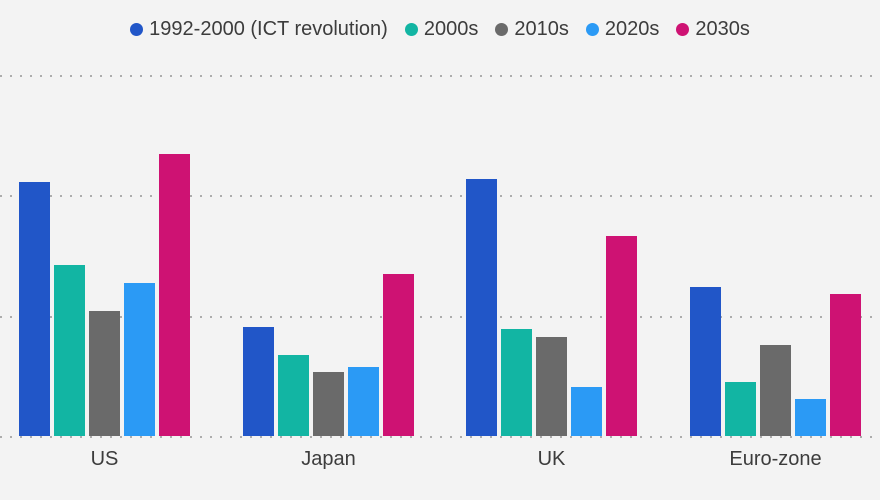 The image size is (880, 500). I want to click on legend-item-series-4: 2030s, so click(713, 29).